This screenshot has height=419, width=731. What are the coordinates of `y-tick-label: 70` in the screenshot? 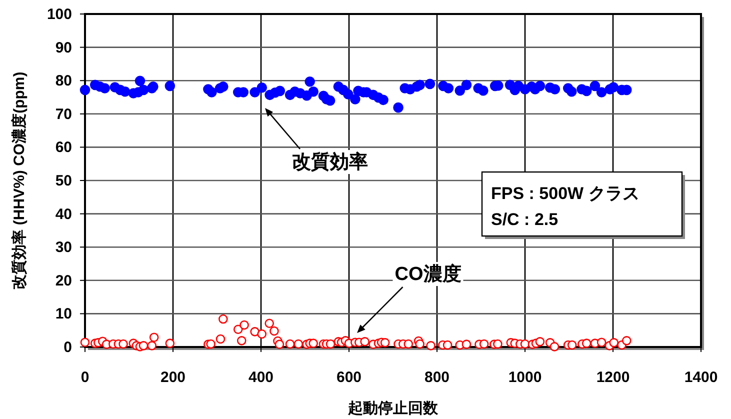 It's located at (63, 114).